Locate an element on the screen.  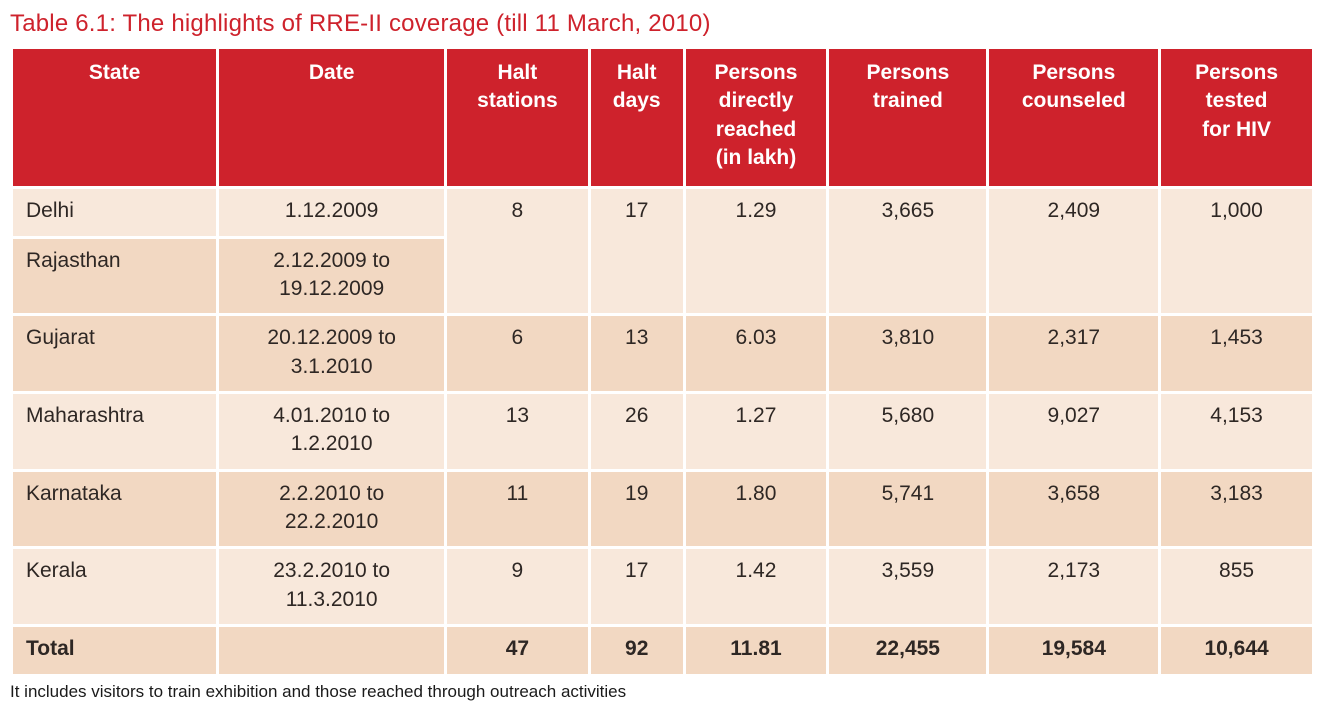
cell-persons-trained: 5,680 is located at coordinates (908, 431).